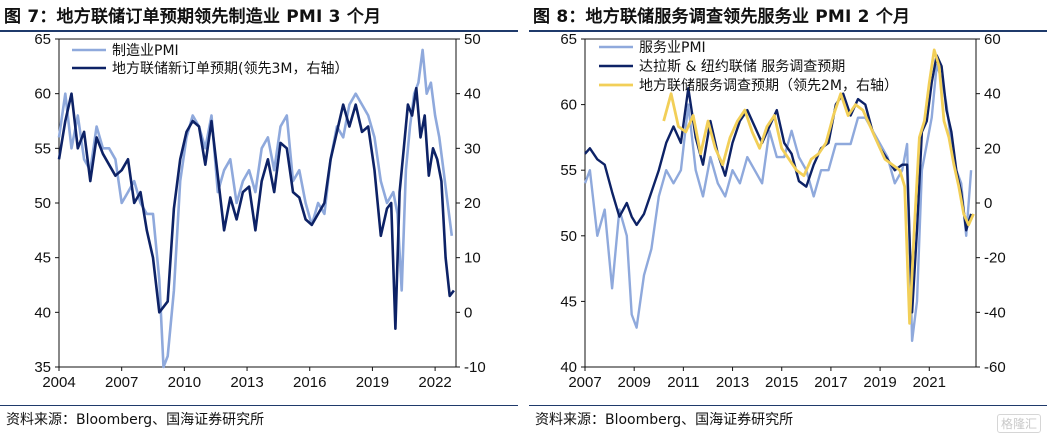  What do you see at coordinates (472, 148) in the screenshot?
I see `y-tick-label-right: 30` at bounding box center [472, 148].